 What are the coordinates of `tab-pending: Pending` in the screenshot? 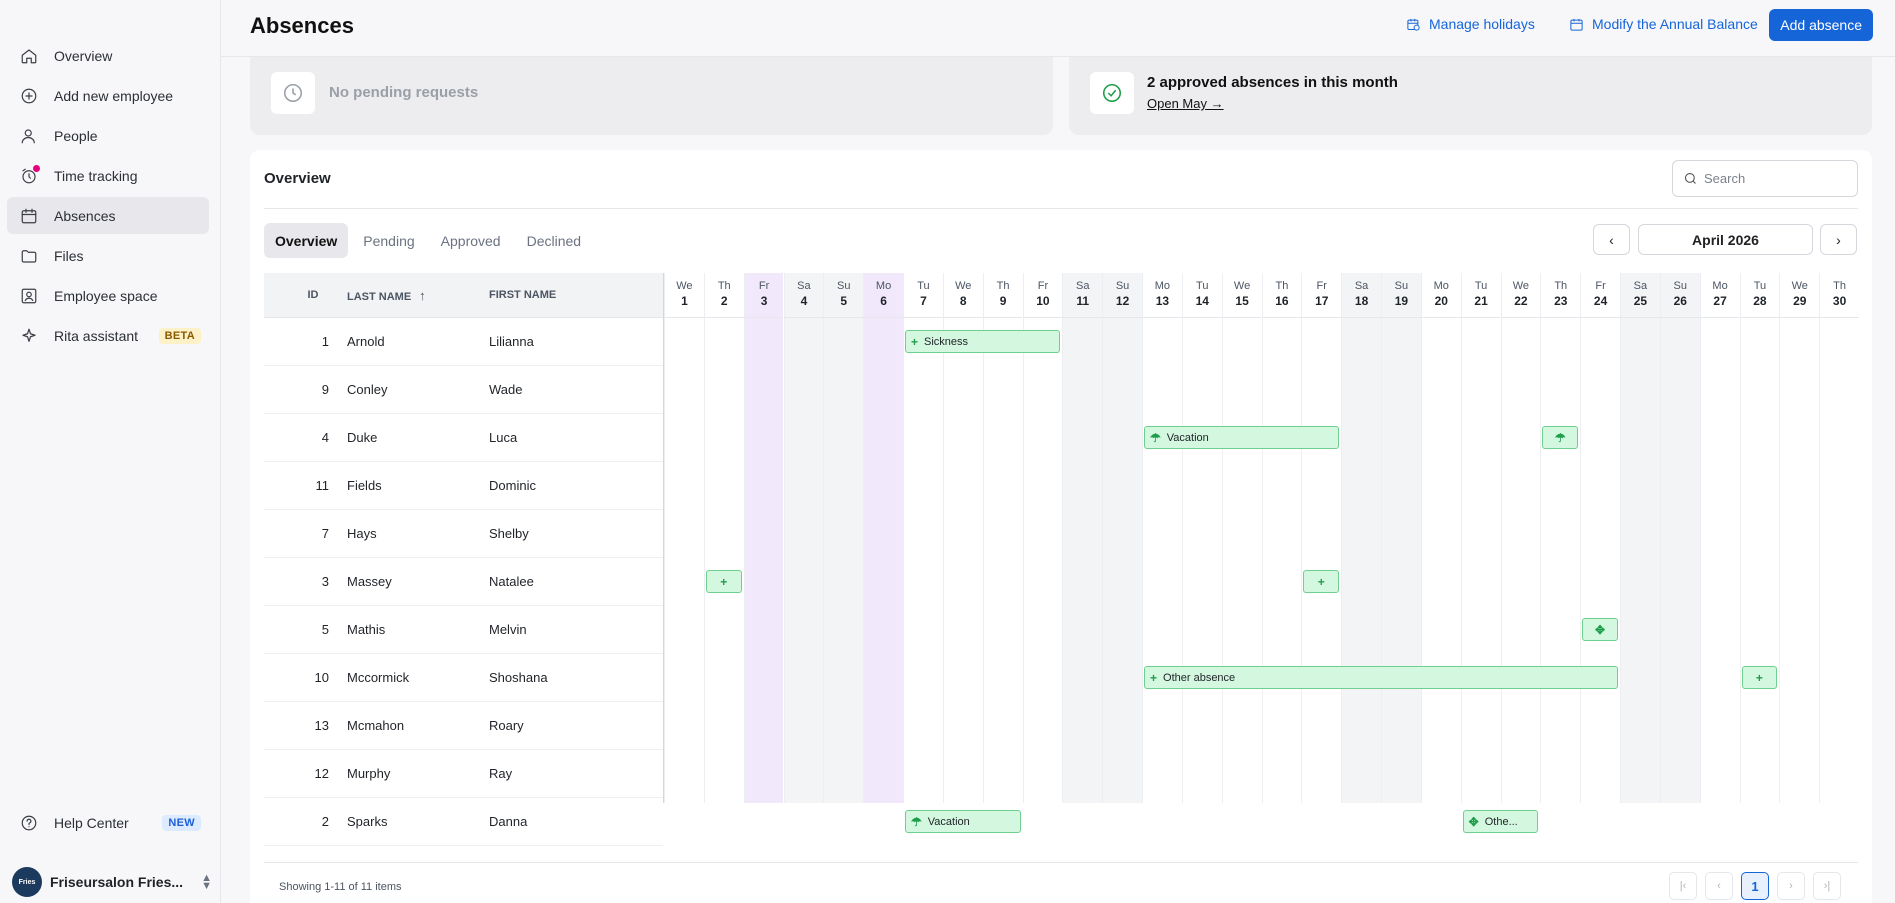 It's located at (389, 240).